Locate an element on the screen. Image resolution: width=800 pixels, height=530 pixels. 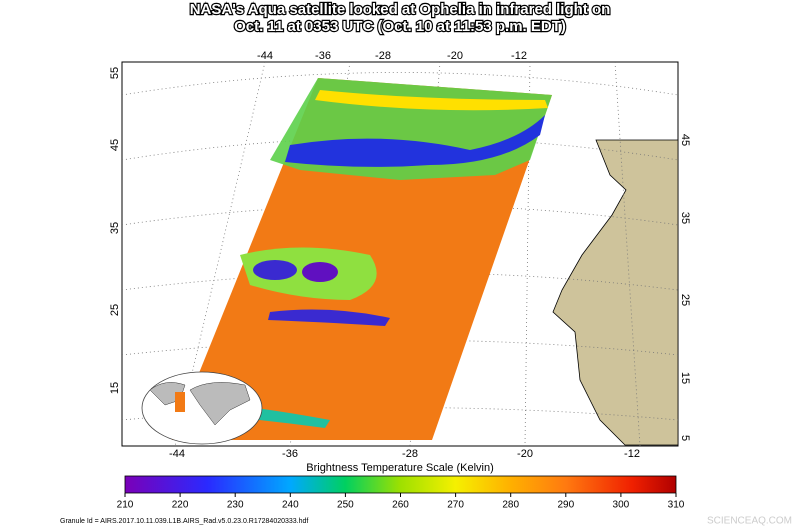
lon-bottom: -44 -36 -28 -20 -12 is located at coordinates (404, 454).